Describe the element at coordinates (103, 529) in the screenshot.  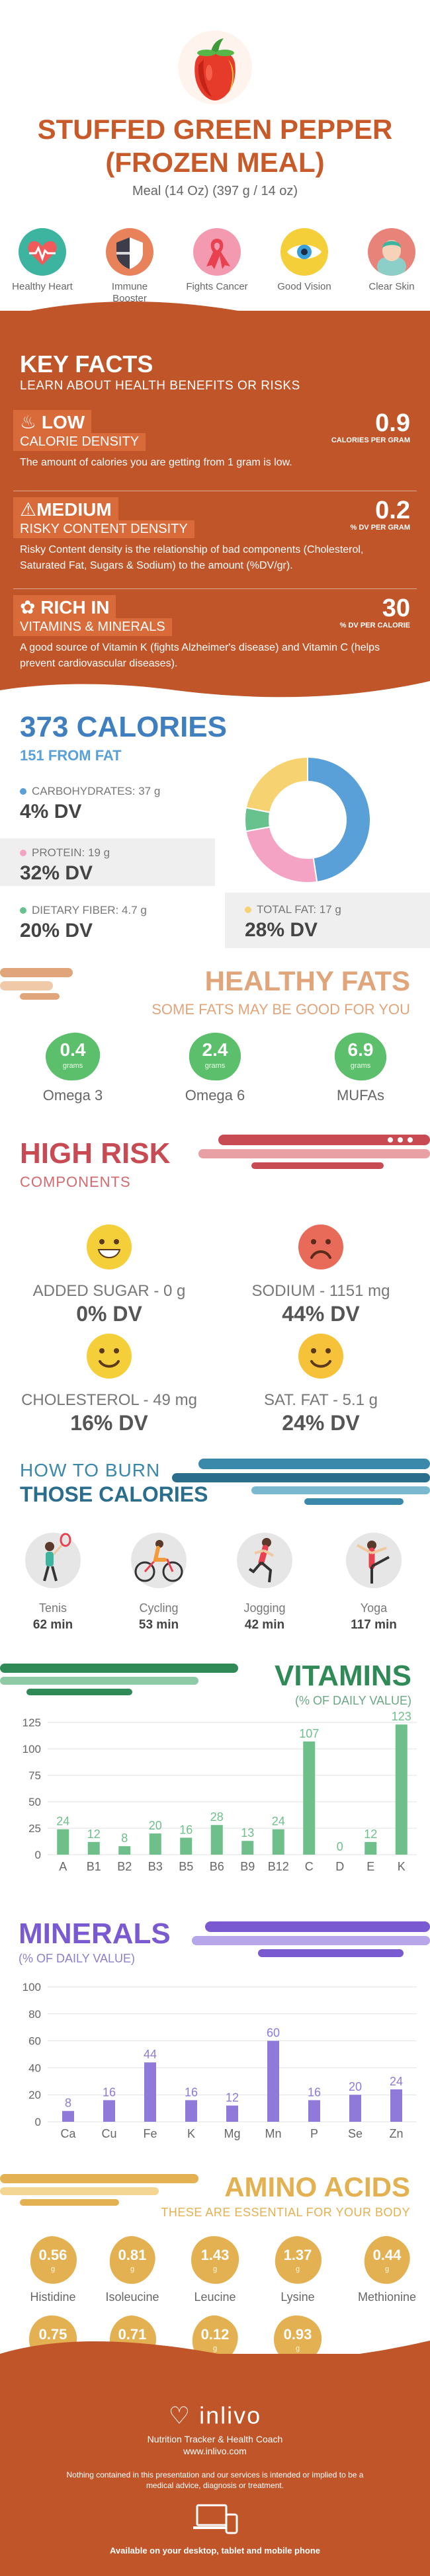
I see `fact-name: RISKY CONTENT DENSITY` at that location.